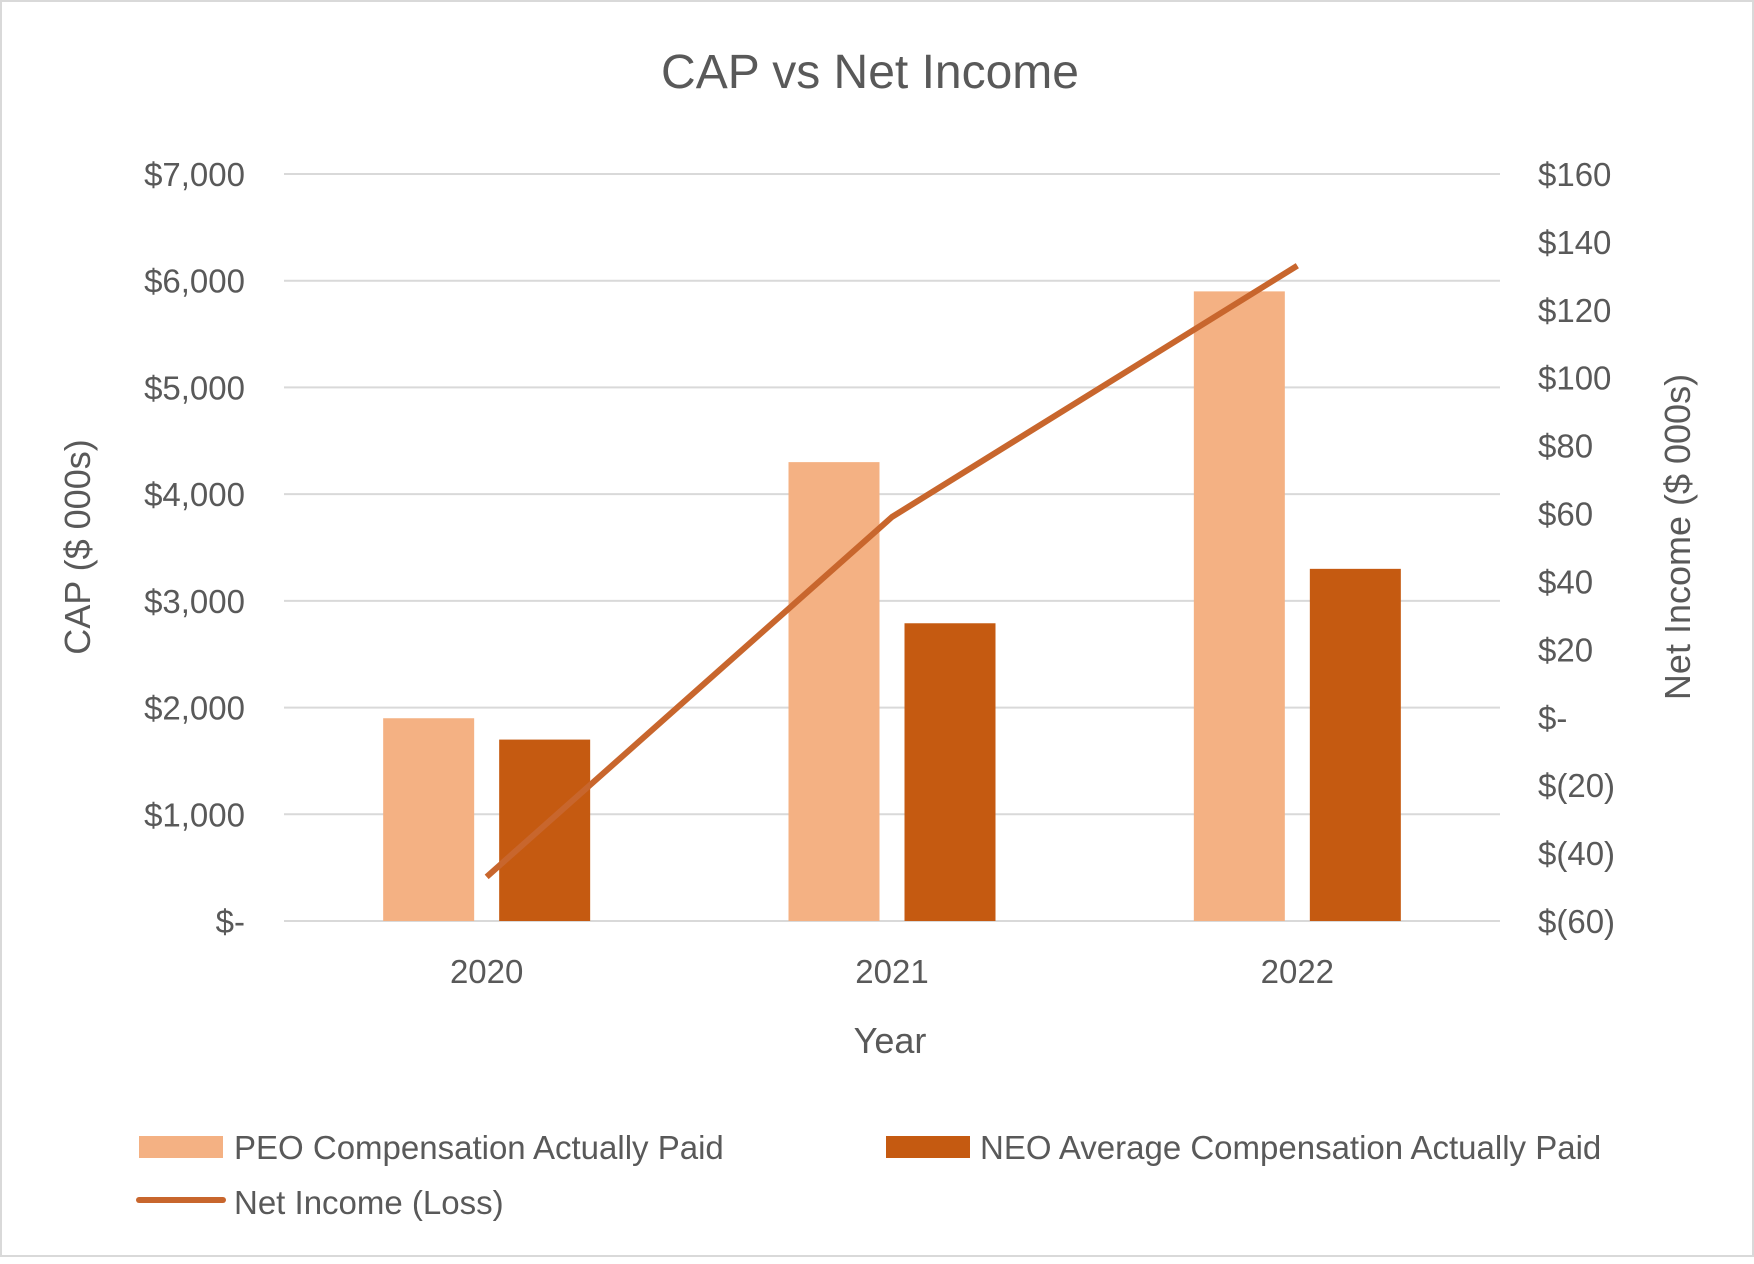 This screenshot has height=1264, width=1754. Describe the element at coordinates (1574, 174) in the screenshot. I see `right-tick-label: $160` at that location.